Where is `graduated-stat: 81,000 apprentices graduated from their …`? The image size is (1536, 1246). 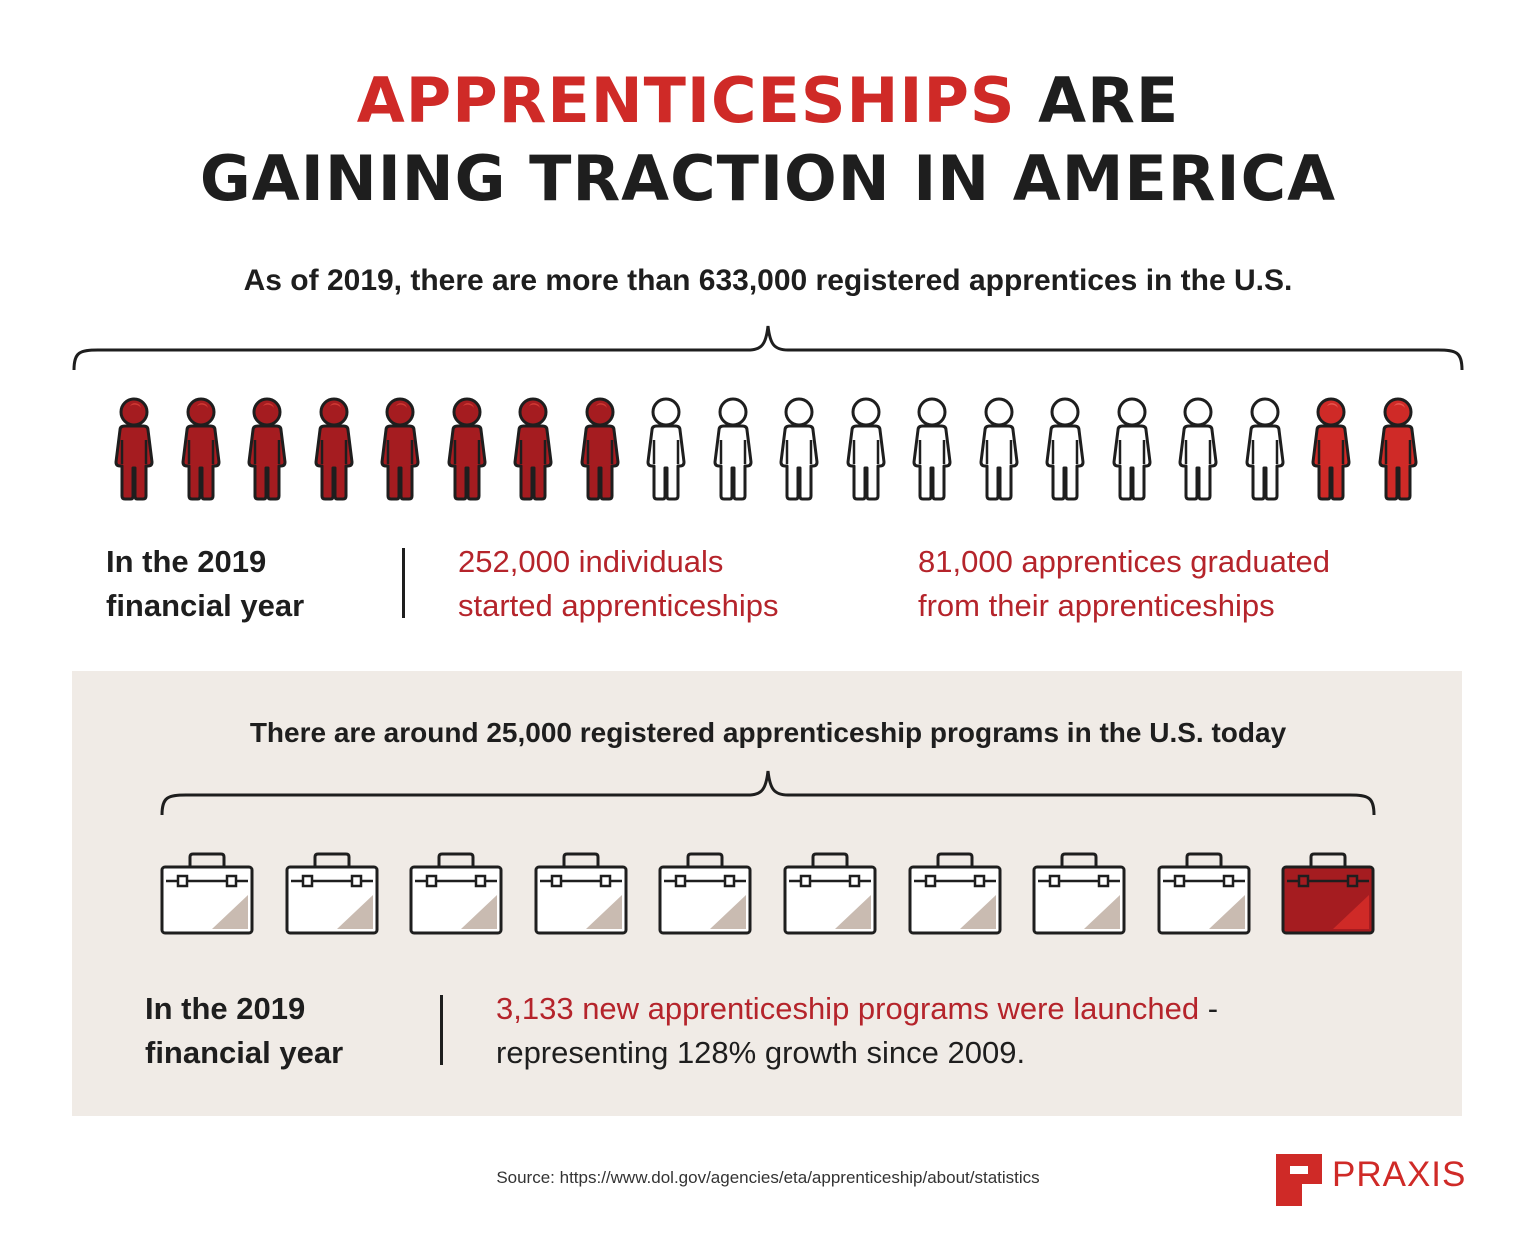
graduated-stat: 81,000 apprentices graduated from their … is located at coordinates (1124, 584).